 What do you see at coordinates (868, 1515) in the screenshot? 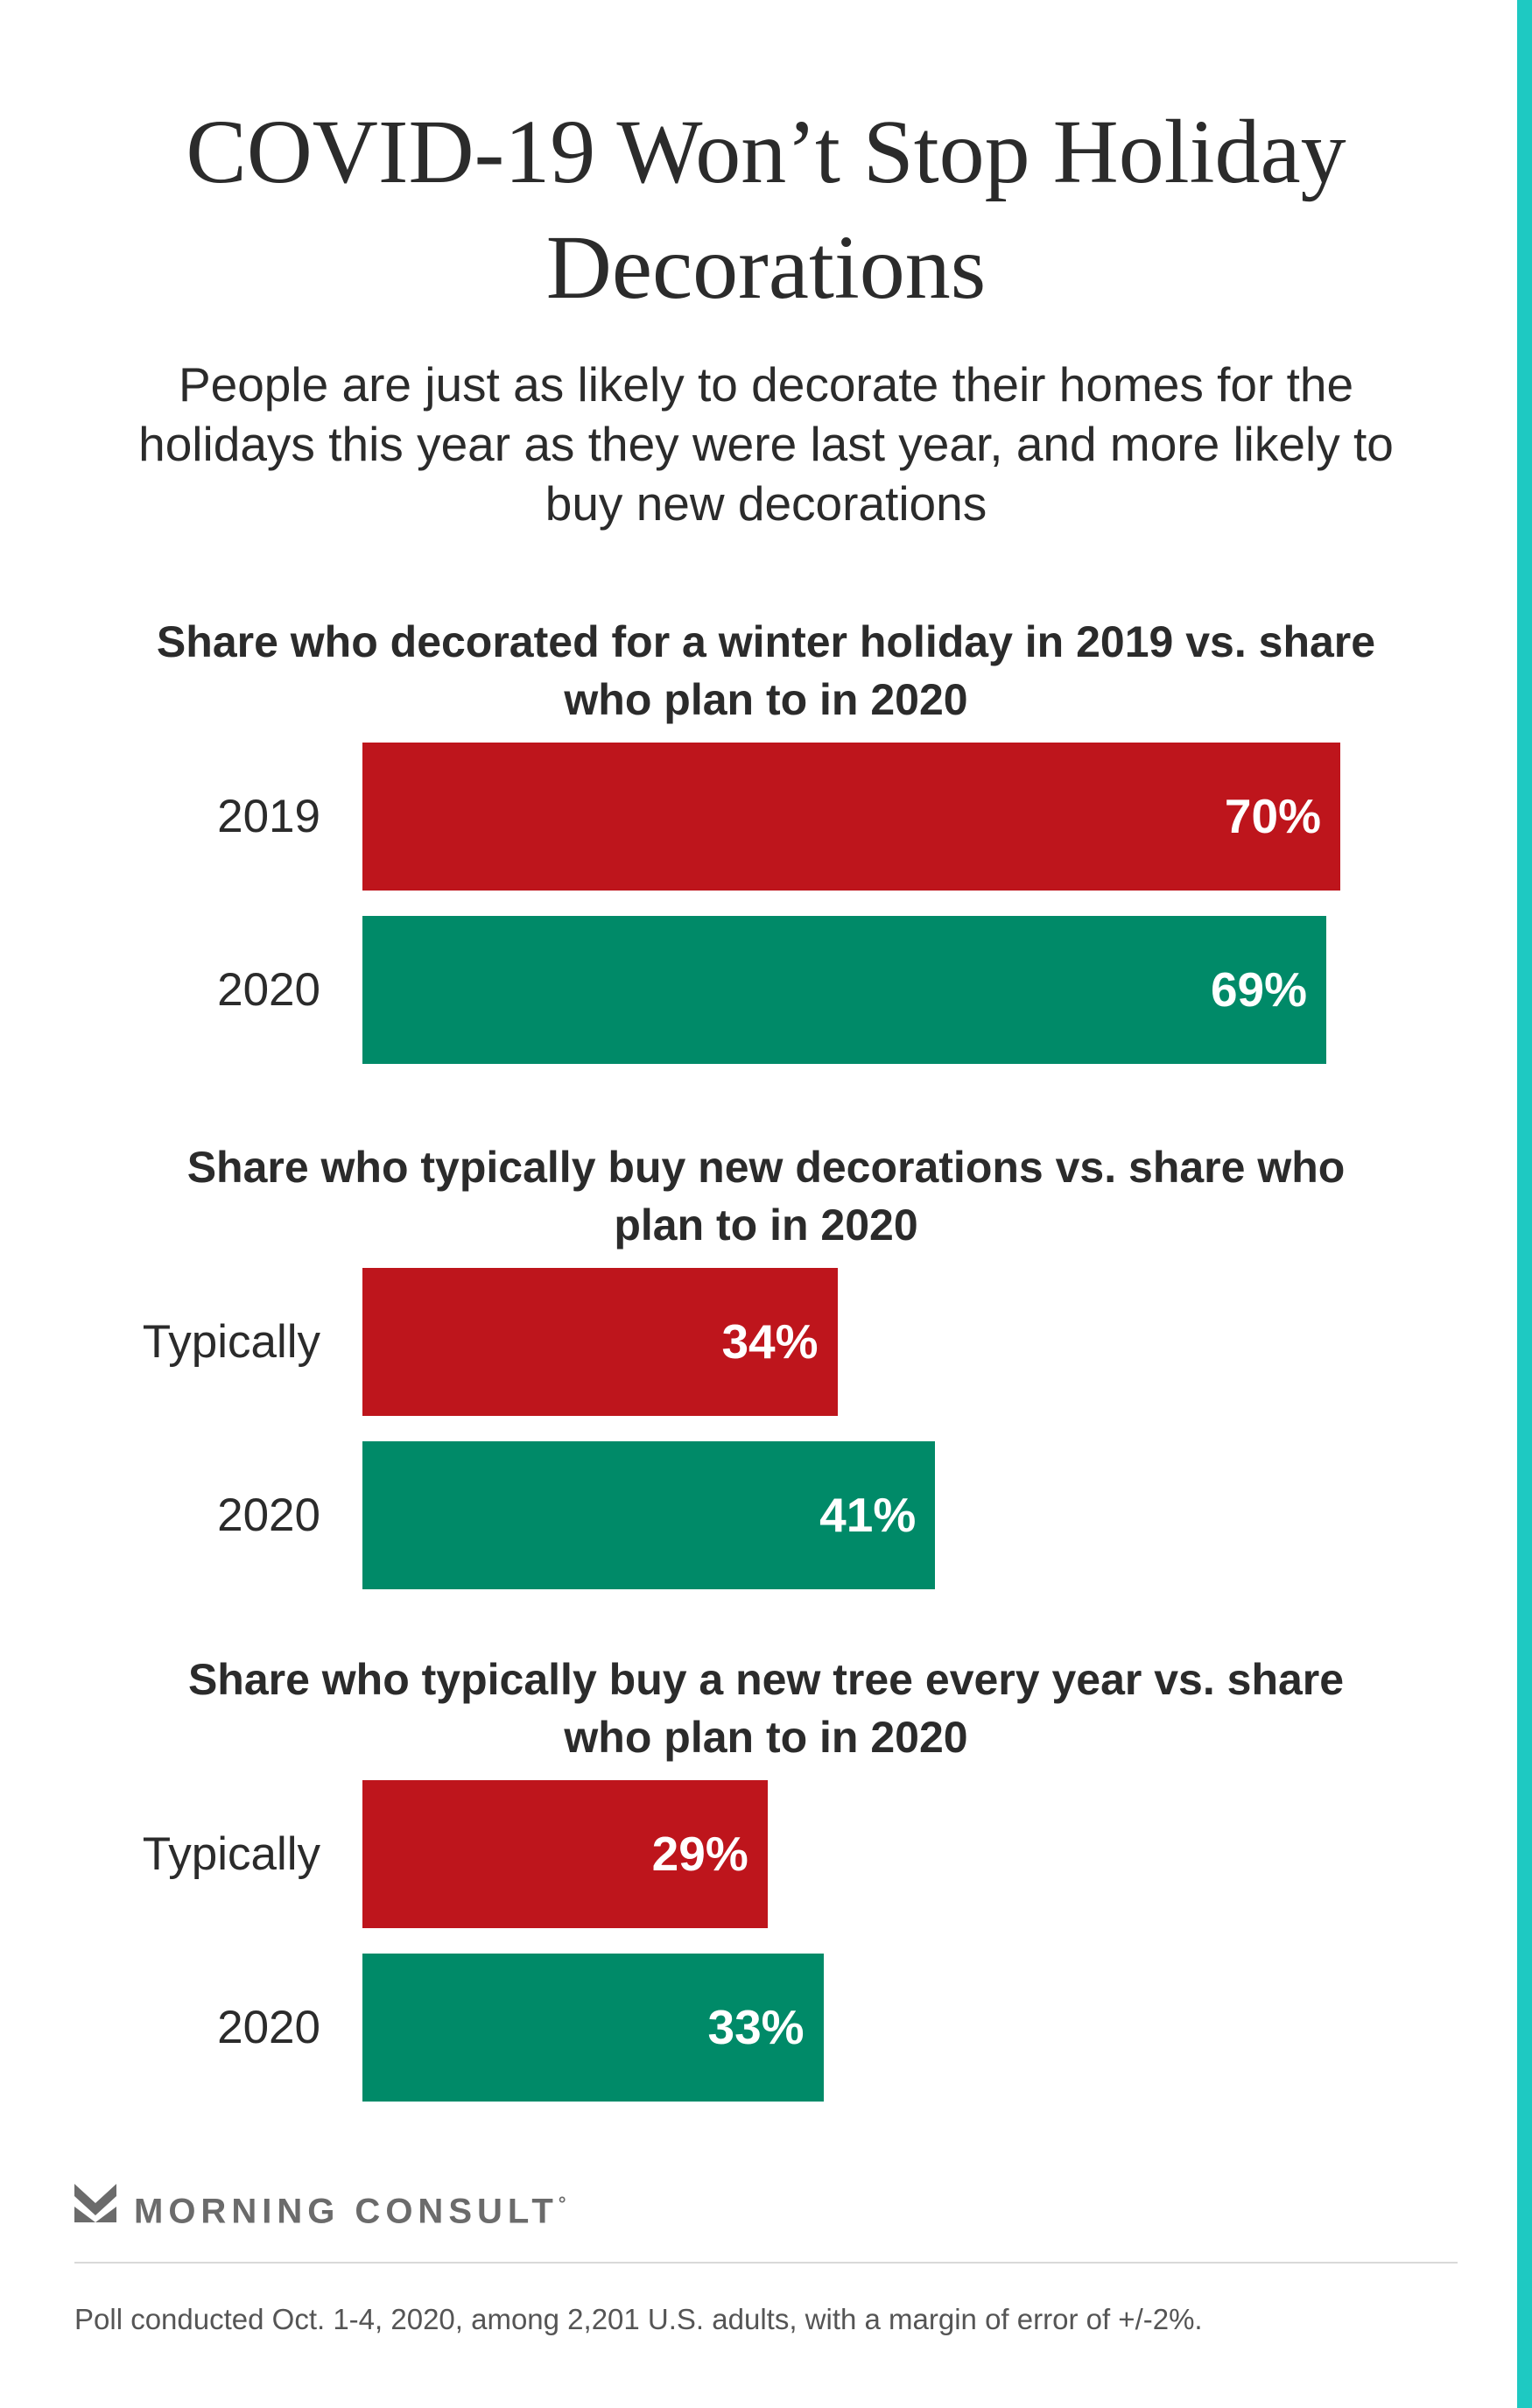
I see `data-label: 41%` at bounding box center [868, 1515].